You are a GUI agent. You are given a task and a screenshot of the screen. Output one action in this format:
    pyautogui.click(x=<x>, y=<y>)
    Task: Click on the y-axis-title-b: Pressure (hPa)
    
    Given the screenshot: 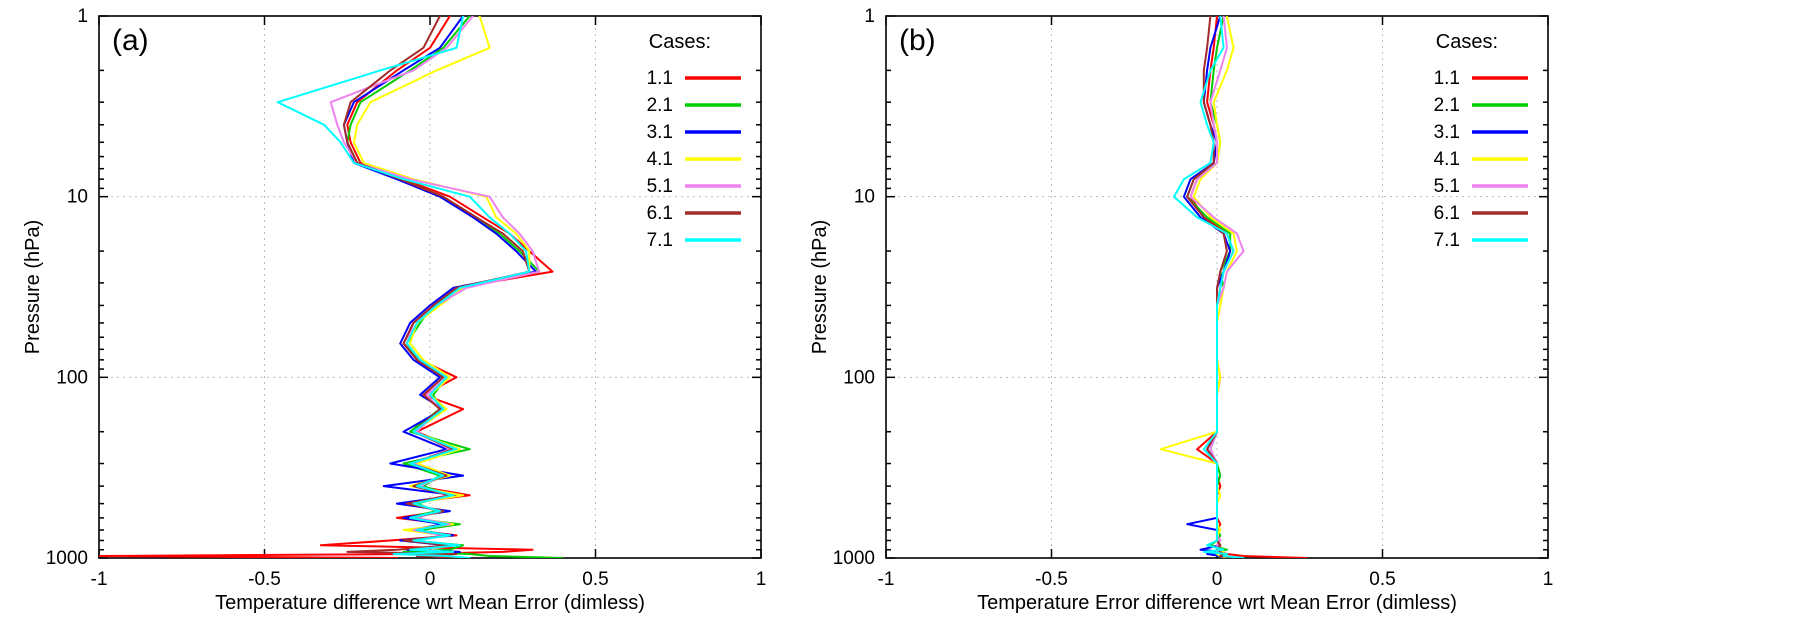 What is the action you would take?
    pyautogui.click(x=820, y=287)
    